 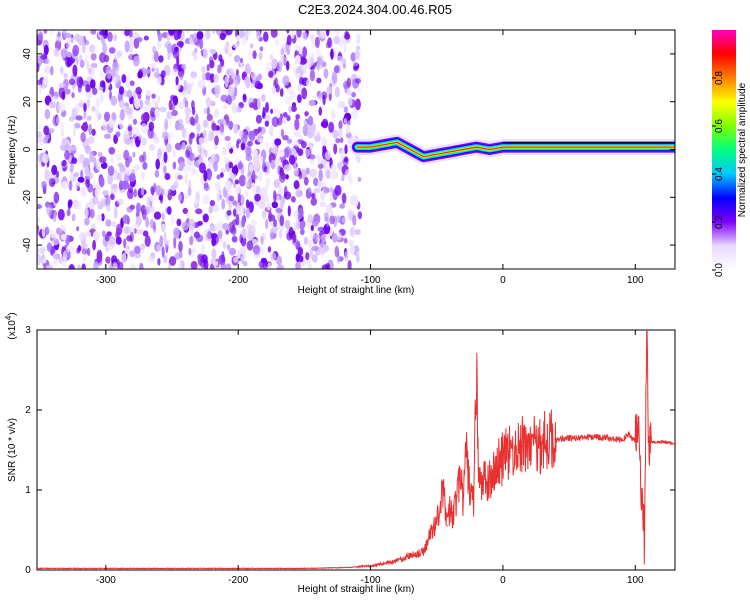 What do you see at coordinates (512, 149) in the screenshot?
I see `spectrogram-signal-trace` at bounding box center [512, 149].